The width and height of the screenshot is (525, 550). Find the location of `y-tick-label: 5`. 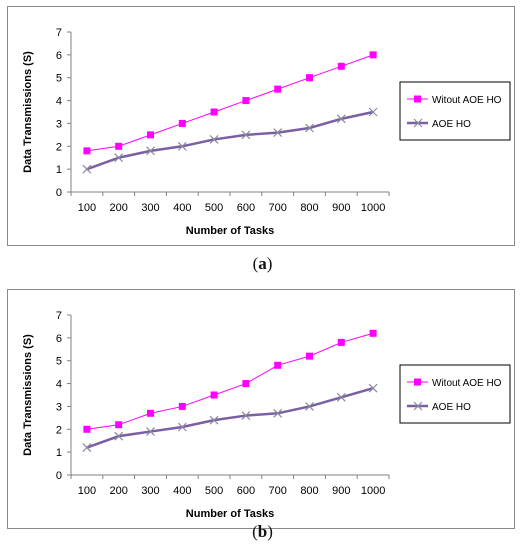

y-tick-label: 5 is located at coordinates (59, 362).